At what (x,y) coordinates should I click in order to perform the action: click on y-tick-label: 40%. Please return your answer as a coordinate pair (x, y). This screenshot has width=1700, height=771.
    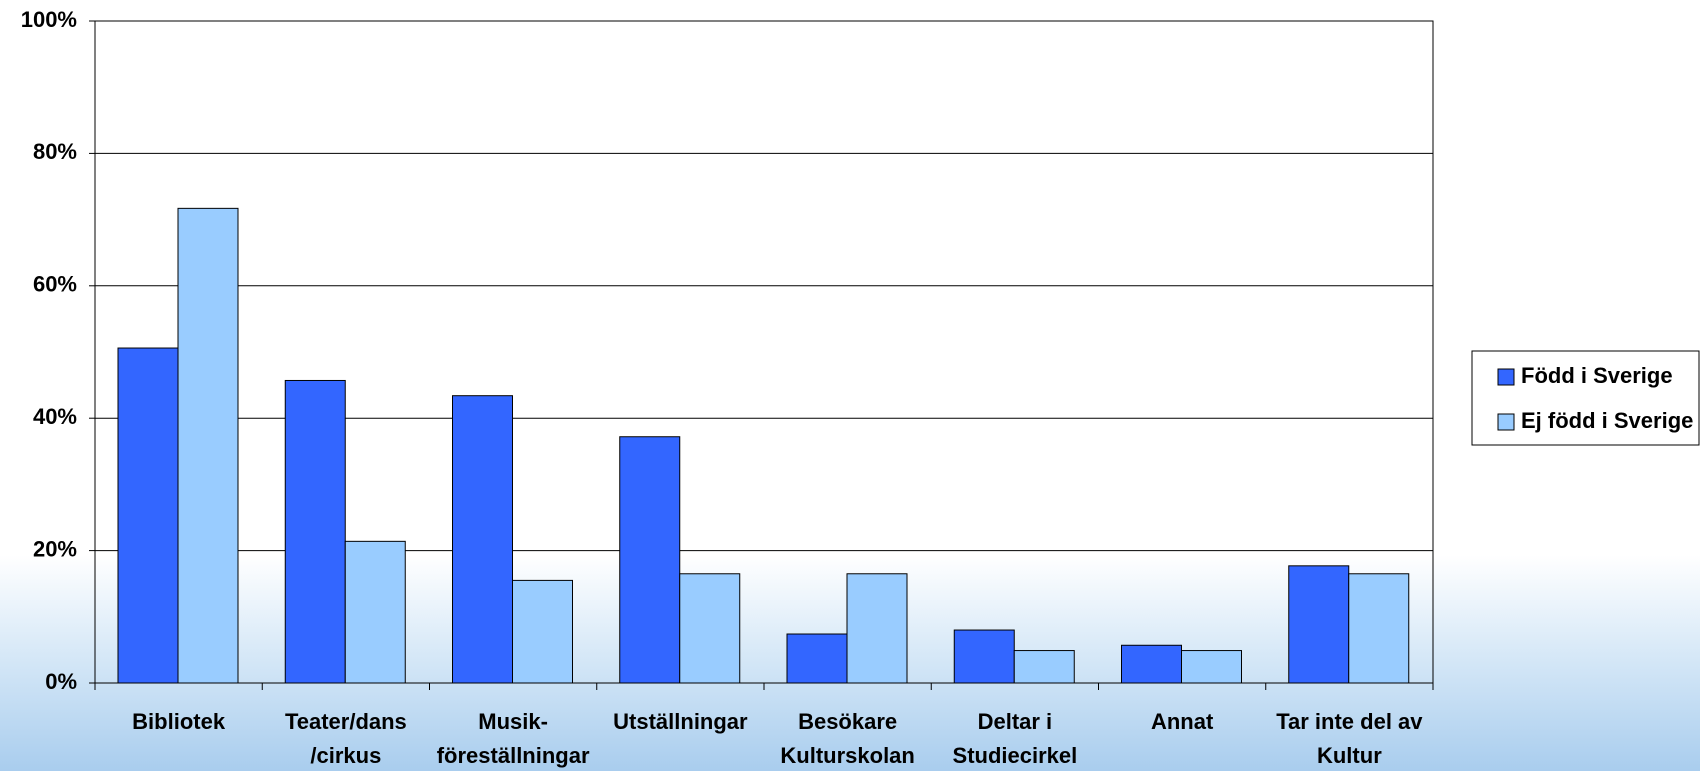
    Looking at the image, I should click on (55, 416).